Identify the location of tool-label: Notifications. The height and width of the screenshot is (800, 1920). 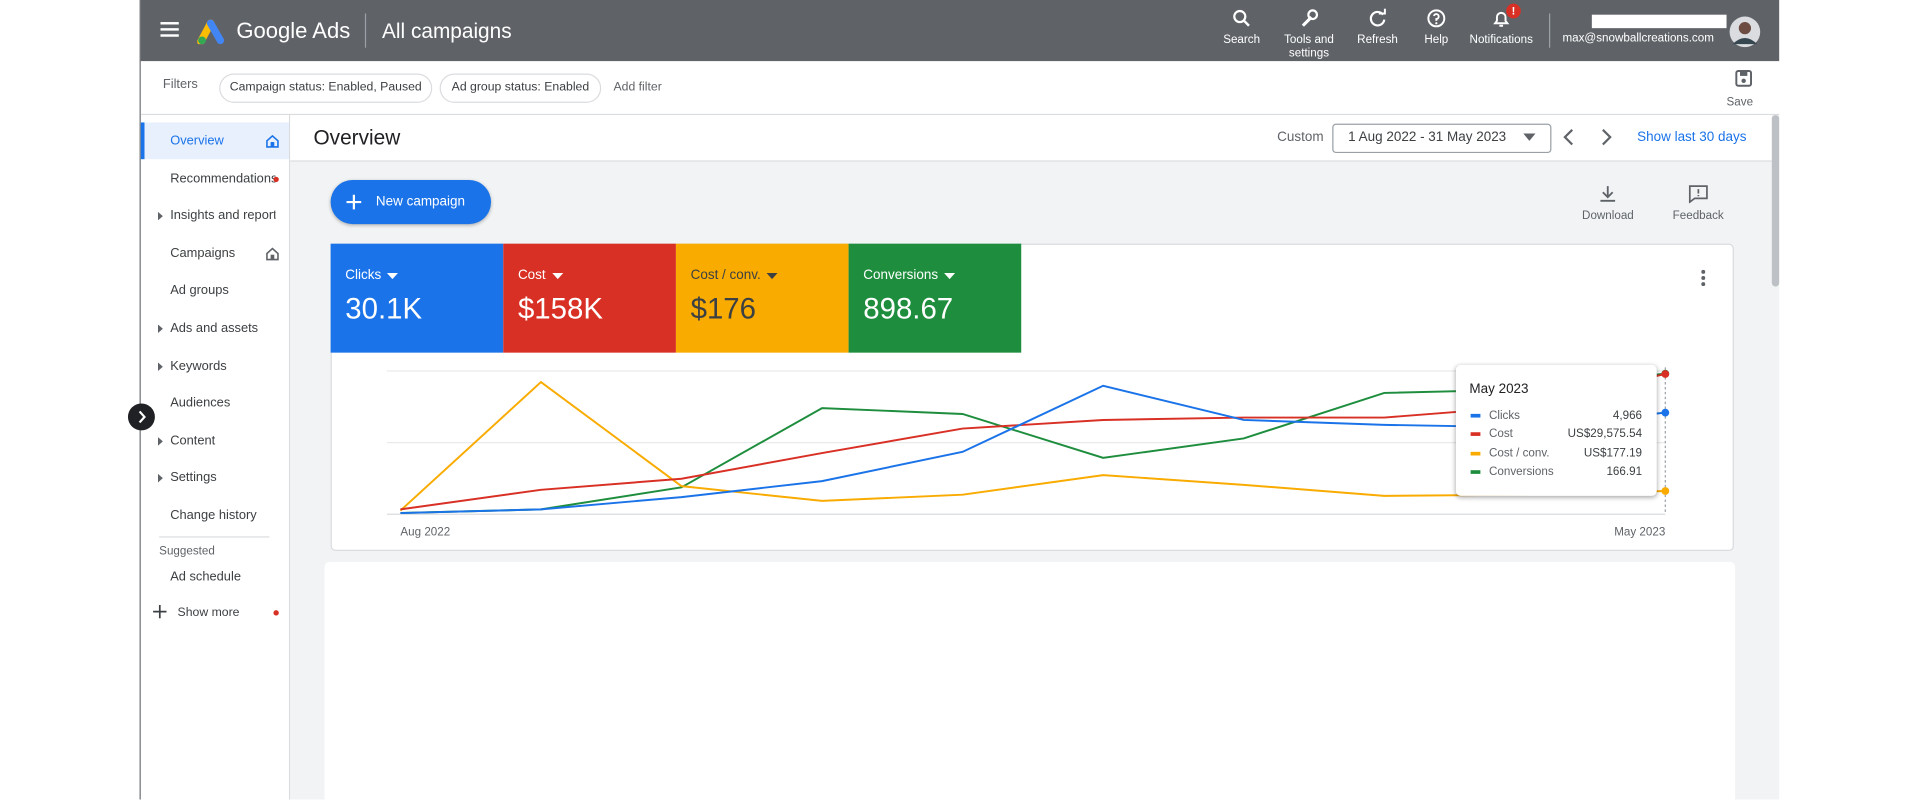
(1501, 40).